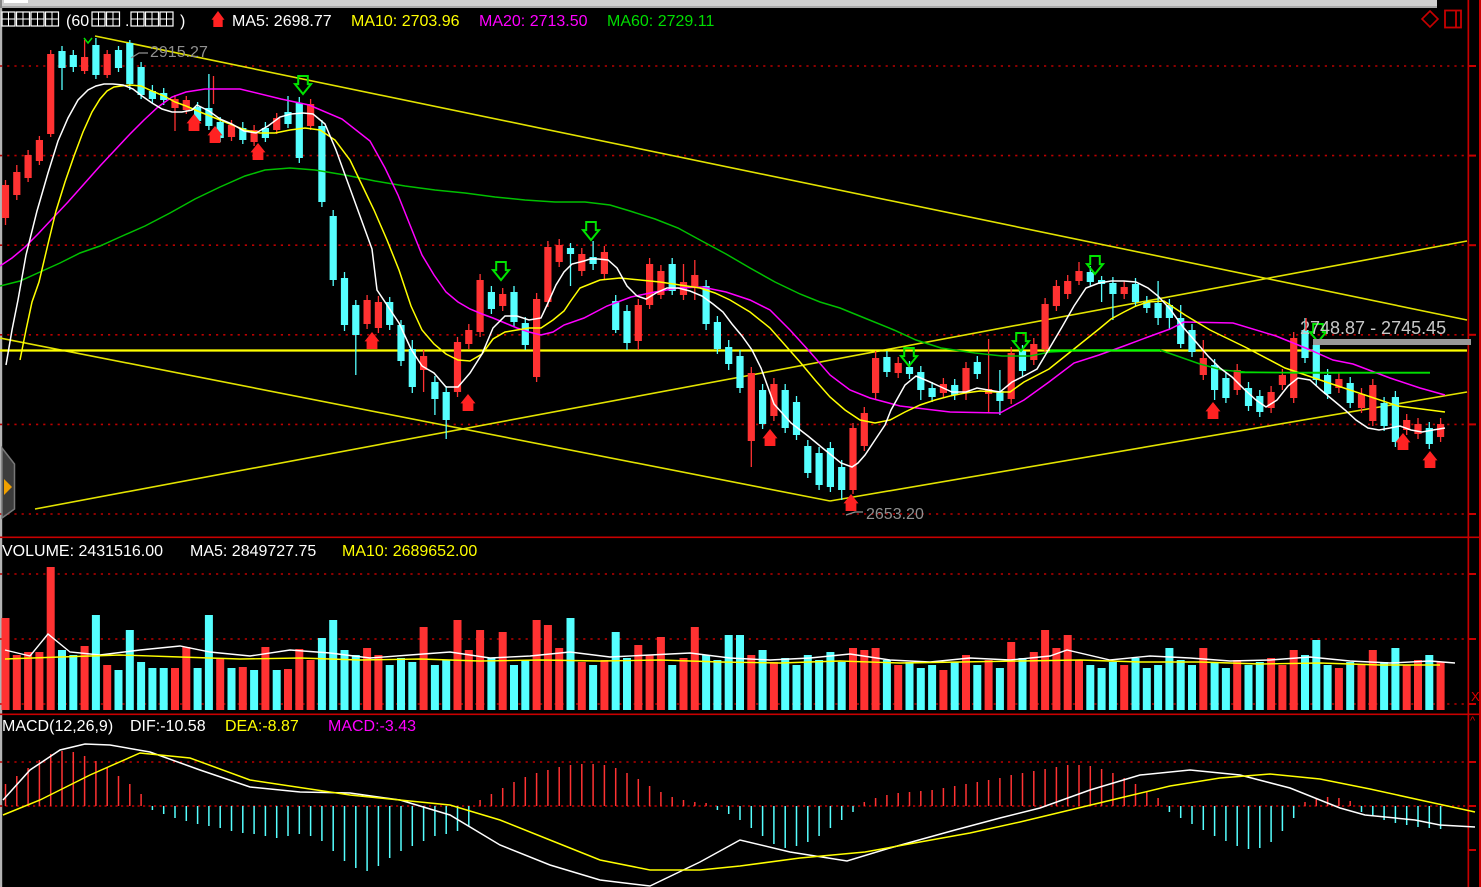 This screenshot has height=887, width=1481. What do you see at coordinates (405, 21) in the screenshot?
I see `svg-text: MA10: 2703.96` at bounding box center [405, 21].